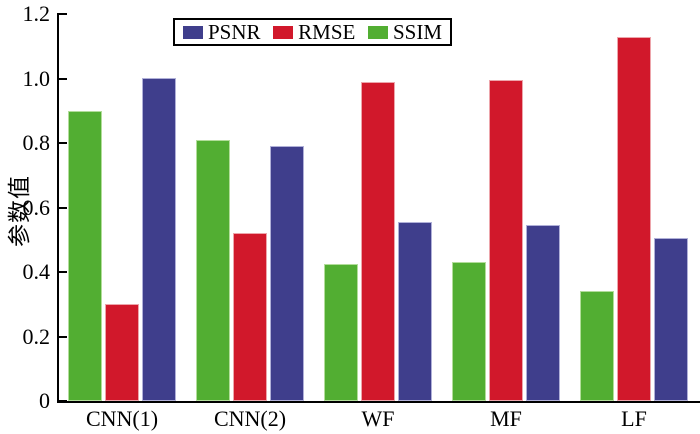 The height and width of the screenshot is (434, 700). I want to click on bar-rmse-lf, so click(634, 219).